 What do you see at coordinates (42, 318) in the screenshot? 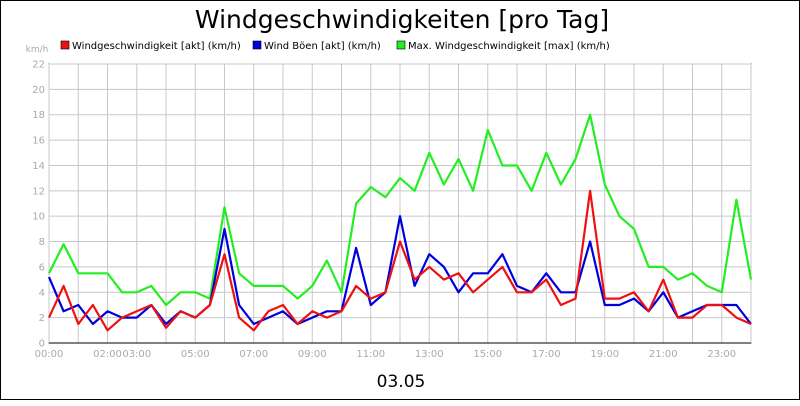
I see `y-tick-label: 2` at bounding box center [42, 318].